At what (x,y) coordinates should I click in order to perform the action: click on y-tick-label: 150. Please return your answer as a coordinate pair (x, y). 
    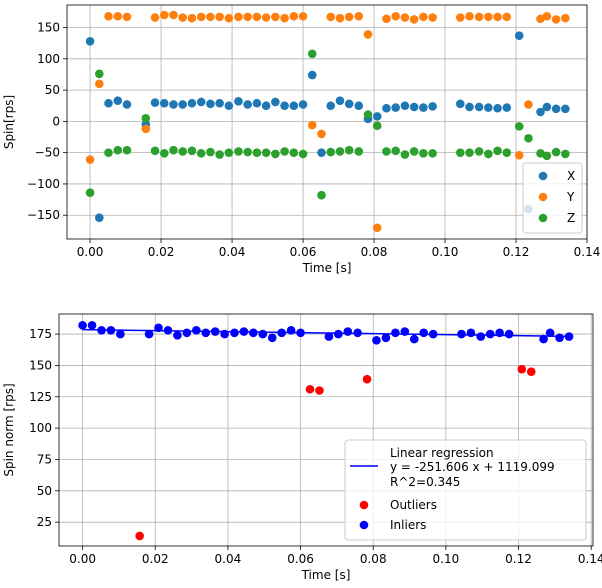
    Looking at the image, I should click on (48, 28).